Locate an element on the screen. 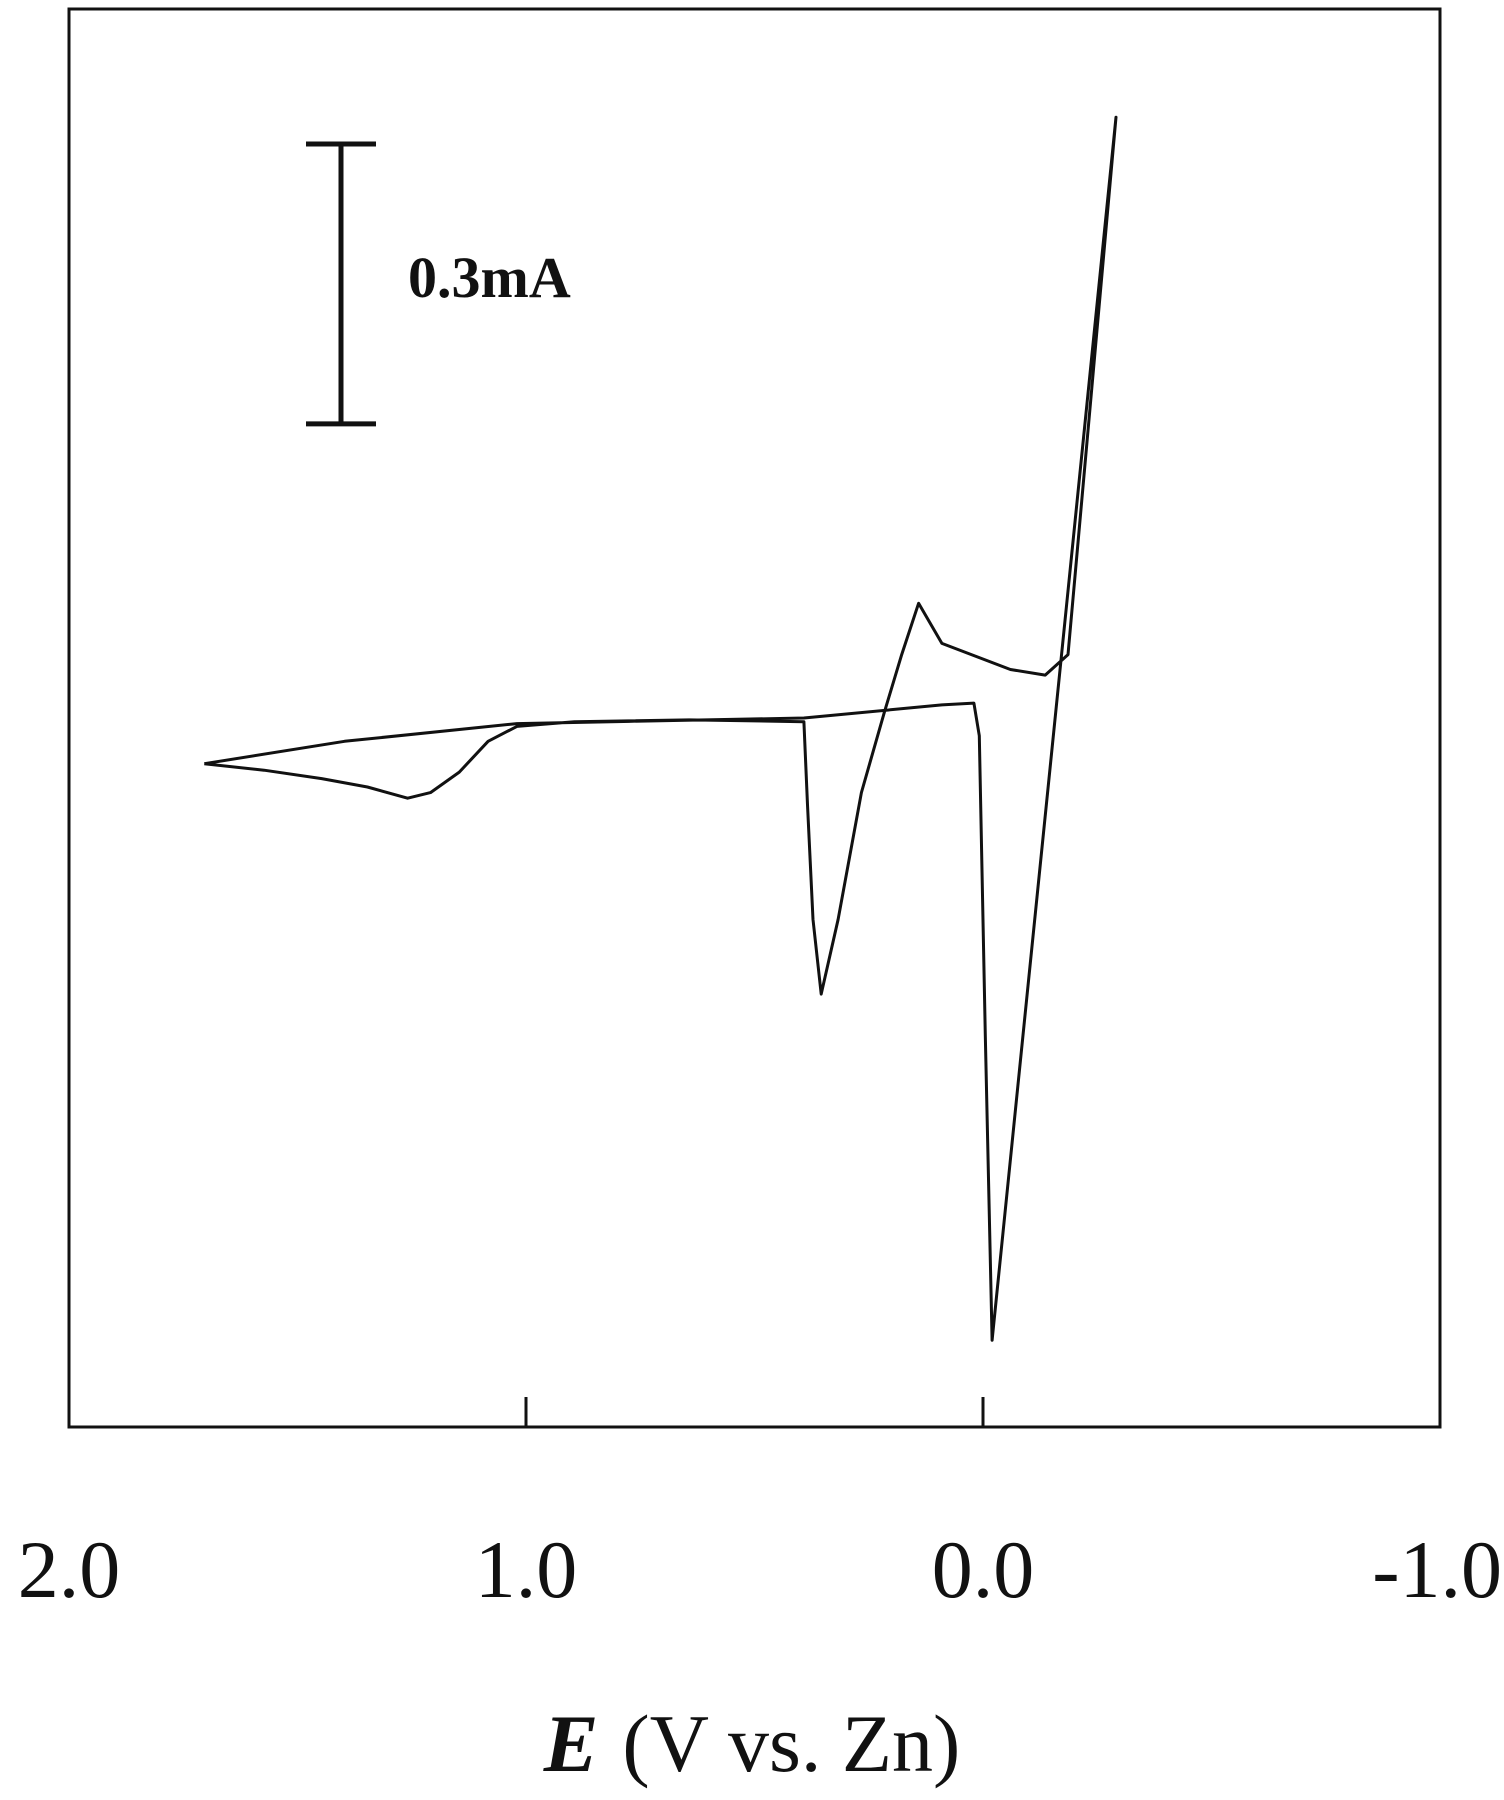 This screenshot has height=1800, width=1504. x-axis-label: E (V vs. Zn) is located at coordinates (752, 1743).